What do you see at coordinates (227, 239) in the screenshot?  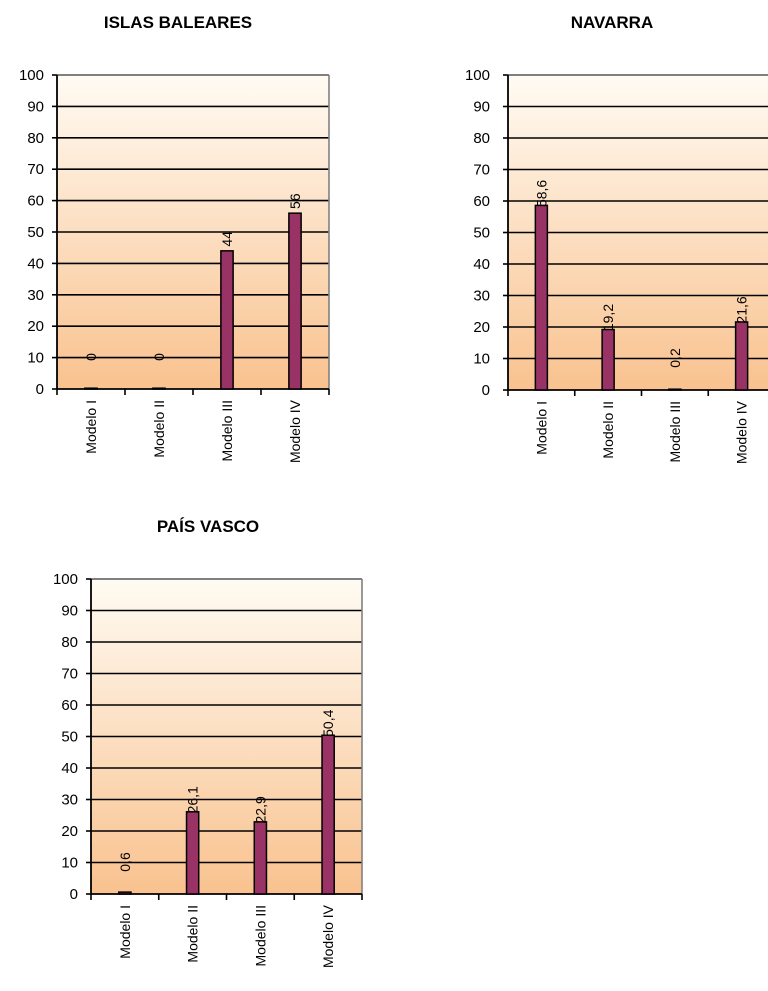 I see `data-label: 44` at bounding box center [227, 239].